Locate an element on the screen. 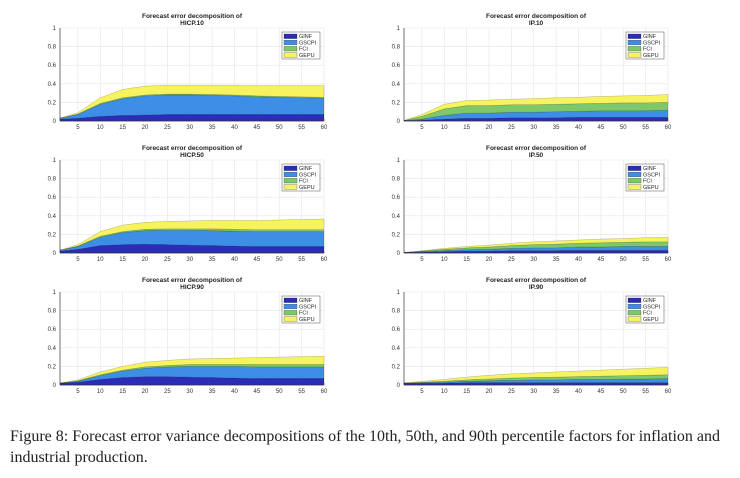 This screenshot has height=478, width=740. chart-subtitle: IP.90 is located at coordinates (536, 287).